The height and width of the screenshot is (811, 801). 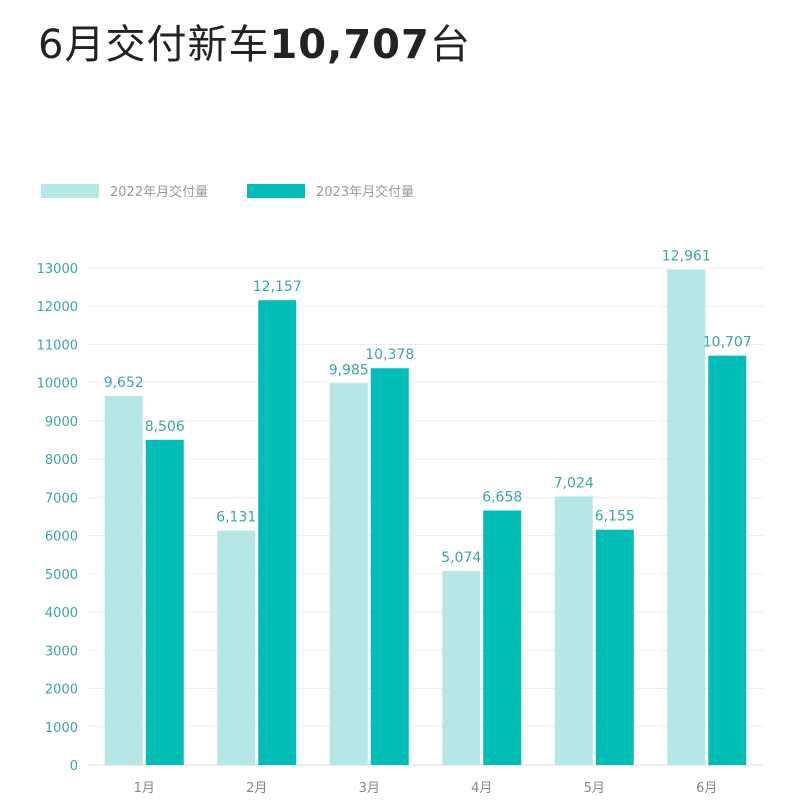 I want to click on y-tick-label: 8000, so click(x=61, y=460).